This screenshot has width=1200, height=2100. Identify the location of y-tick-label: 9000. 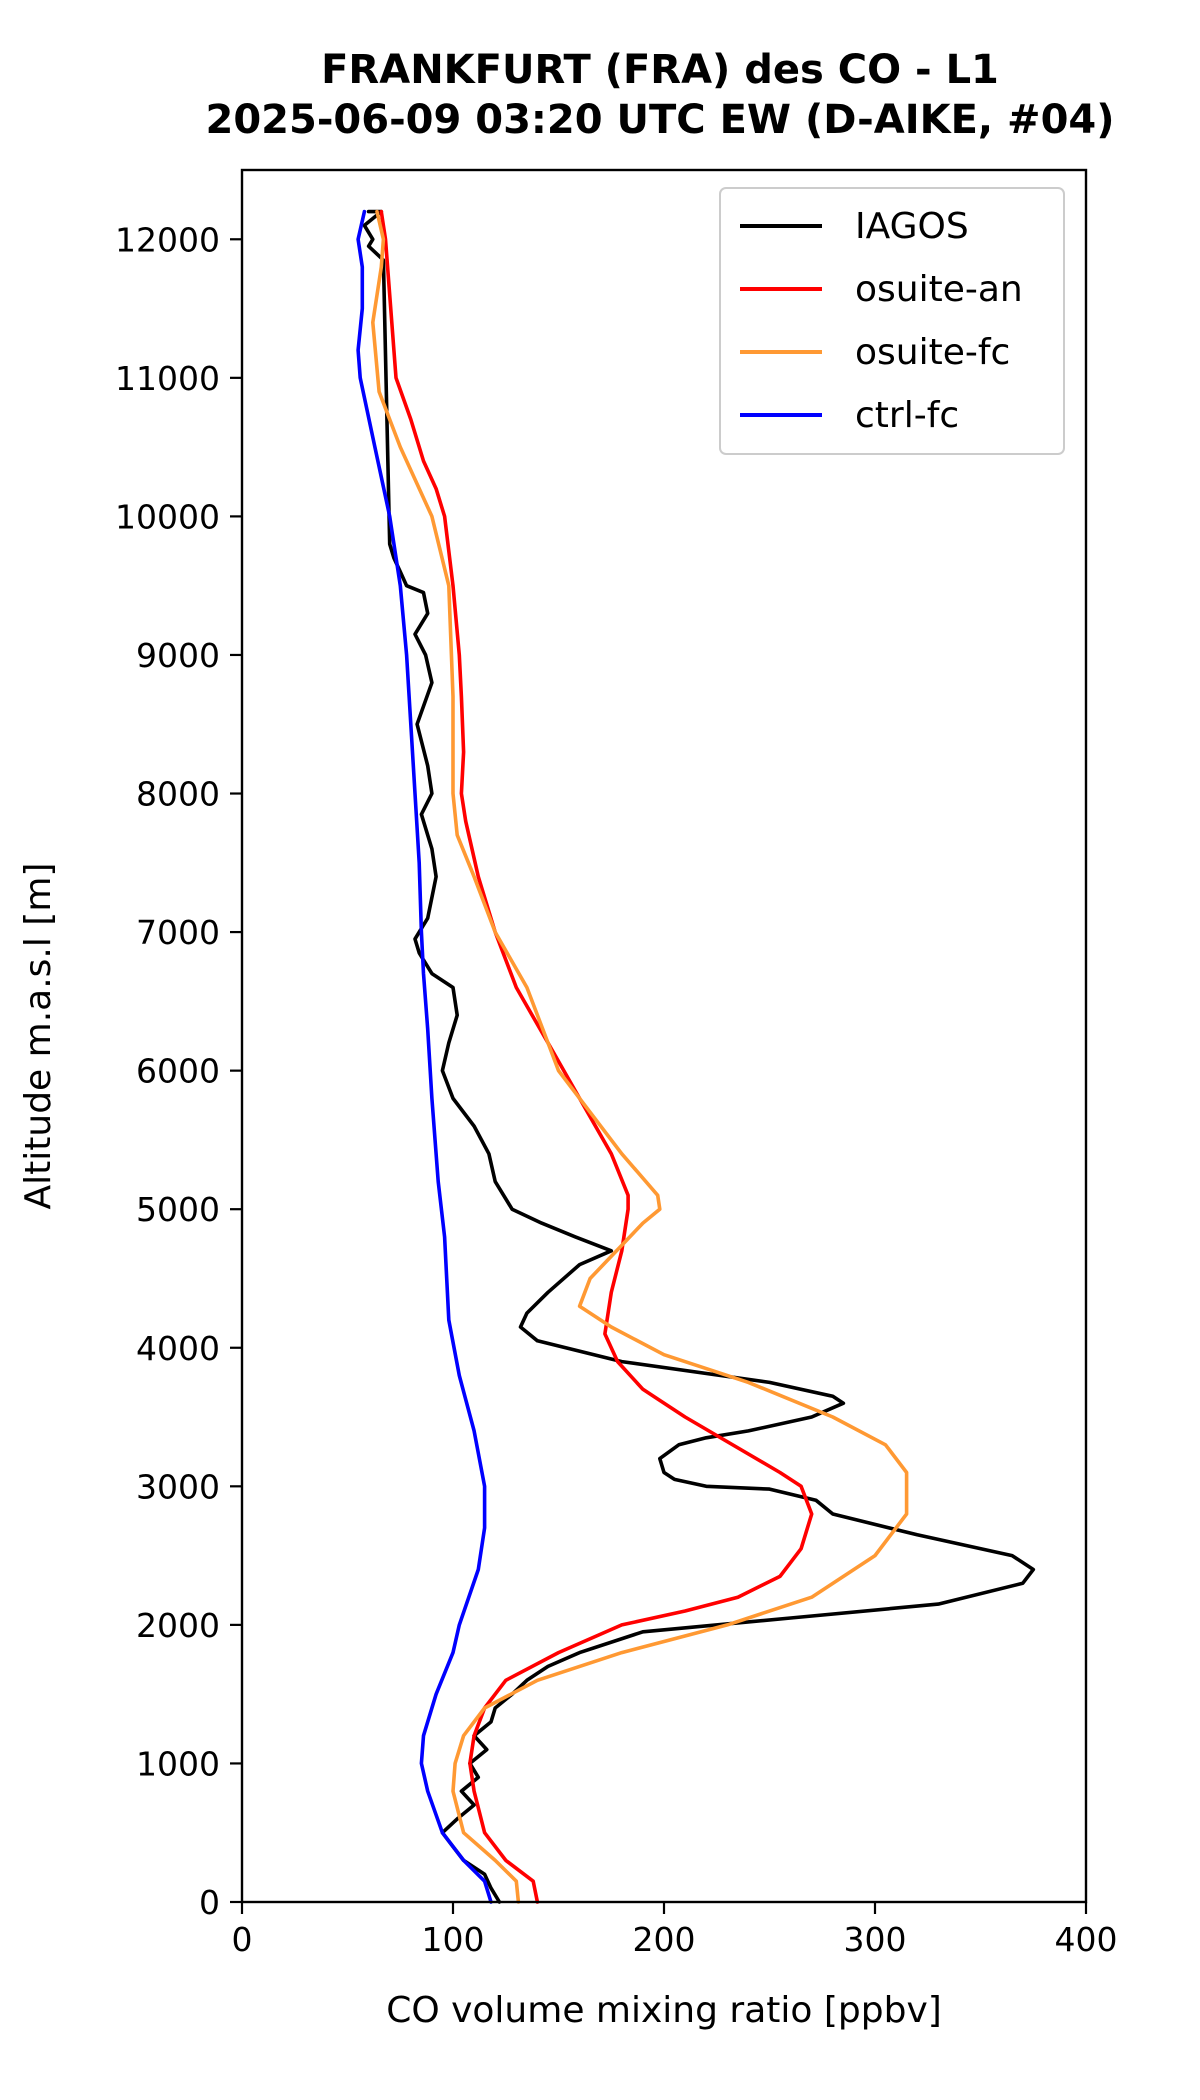
(178, 655).